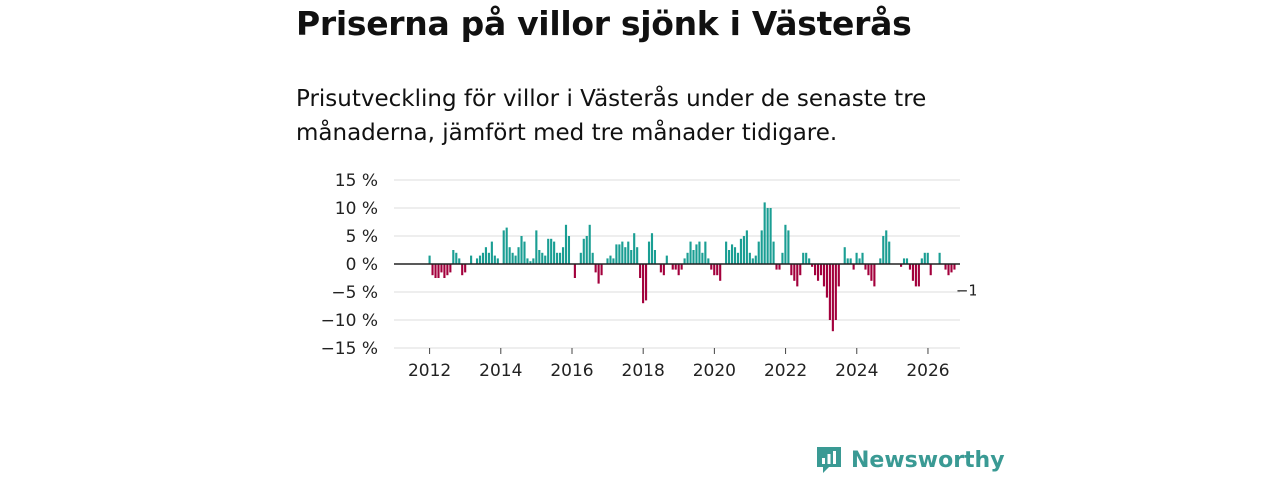 The width and height of the screenshot is (1280, 480). Describe the element at coordinates (571, 371) in the screenshot. I see `x-tick-label: 2016` at that location.